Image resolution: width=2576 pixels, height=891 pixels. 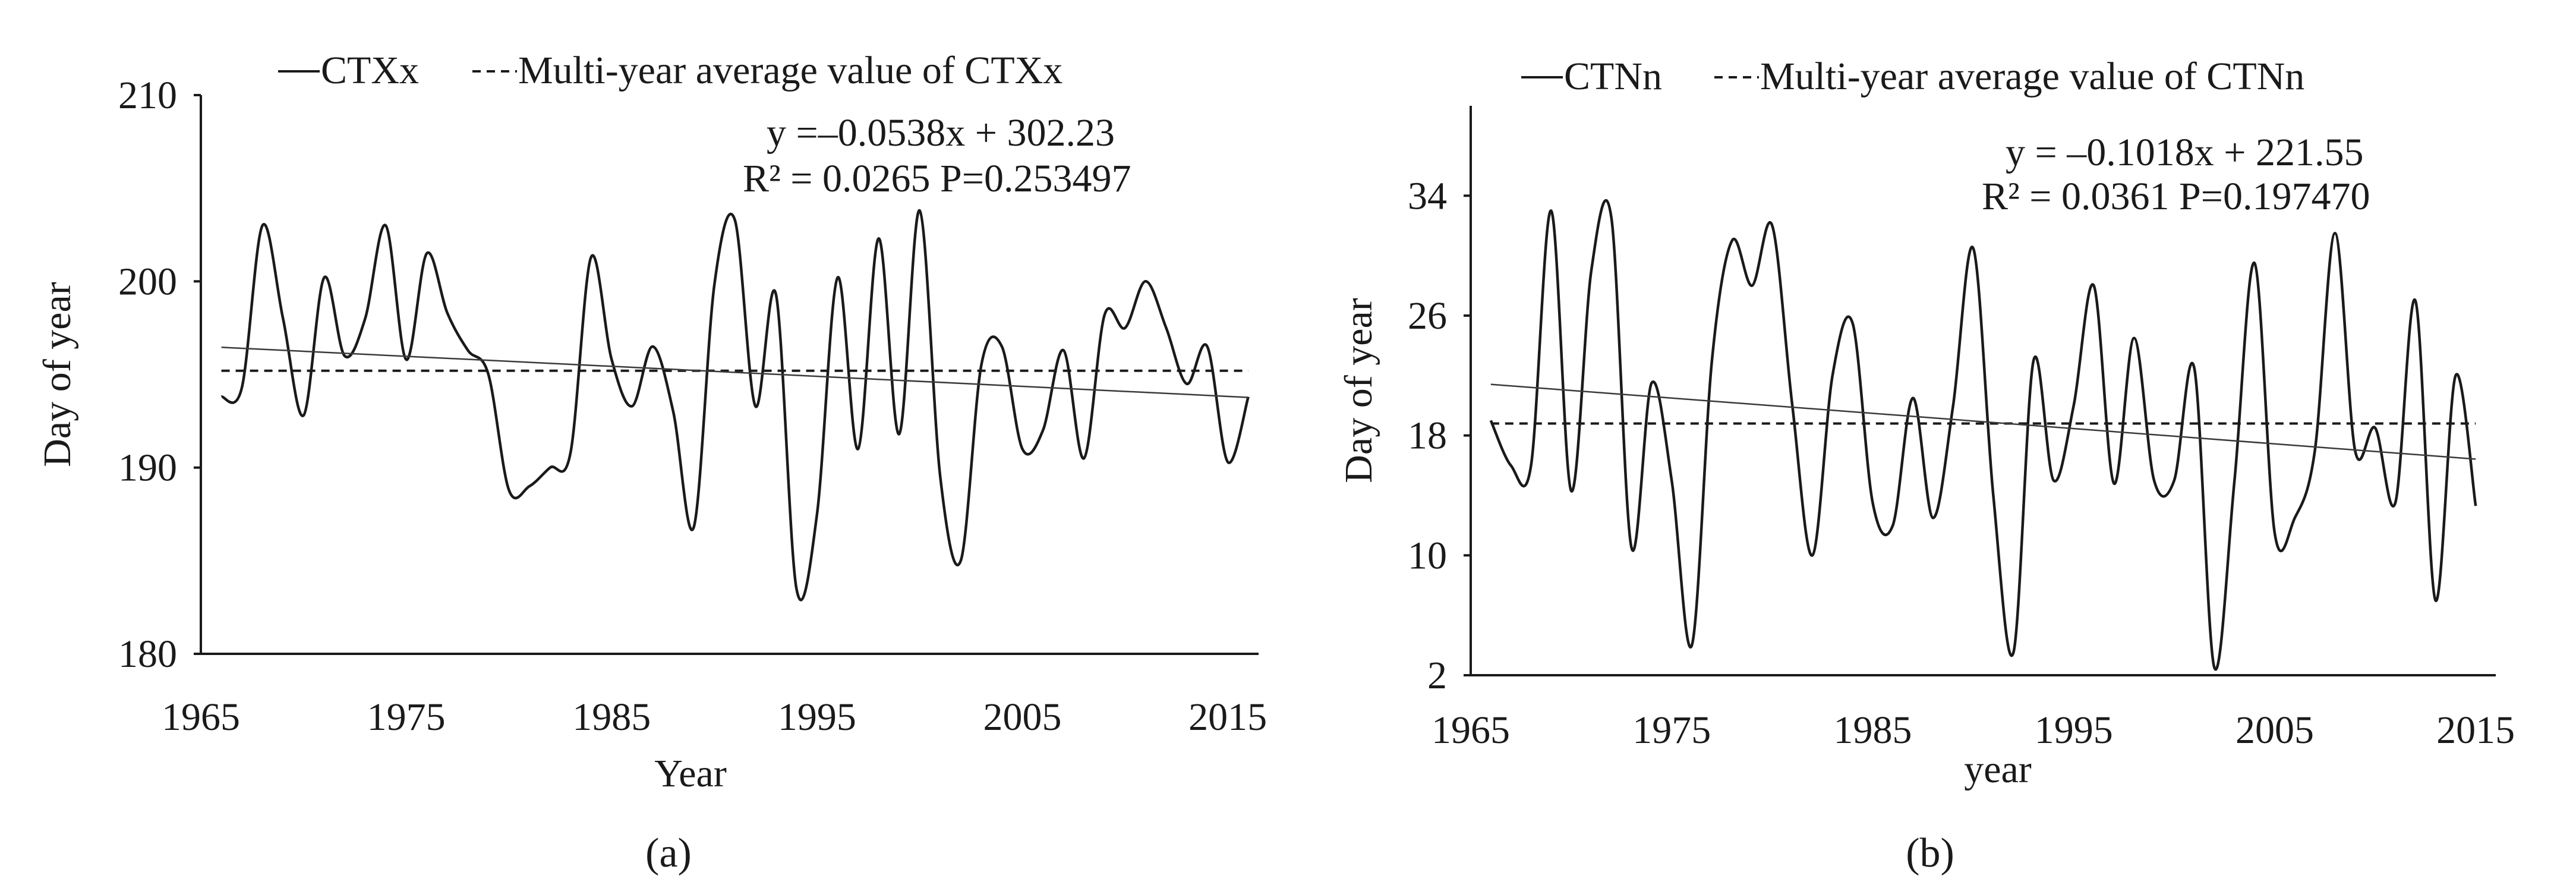 I want to click on y-tick-label: 26, so click(x=1428, y=316).